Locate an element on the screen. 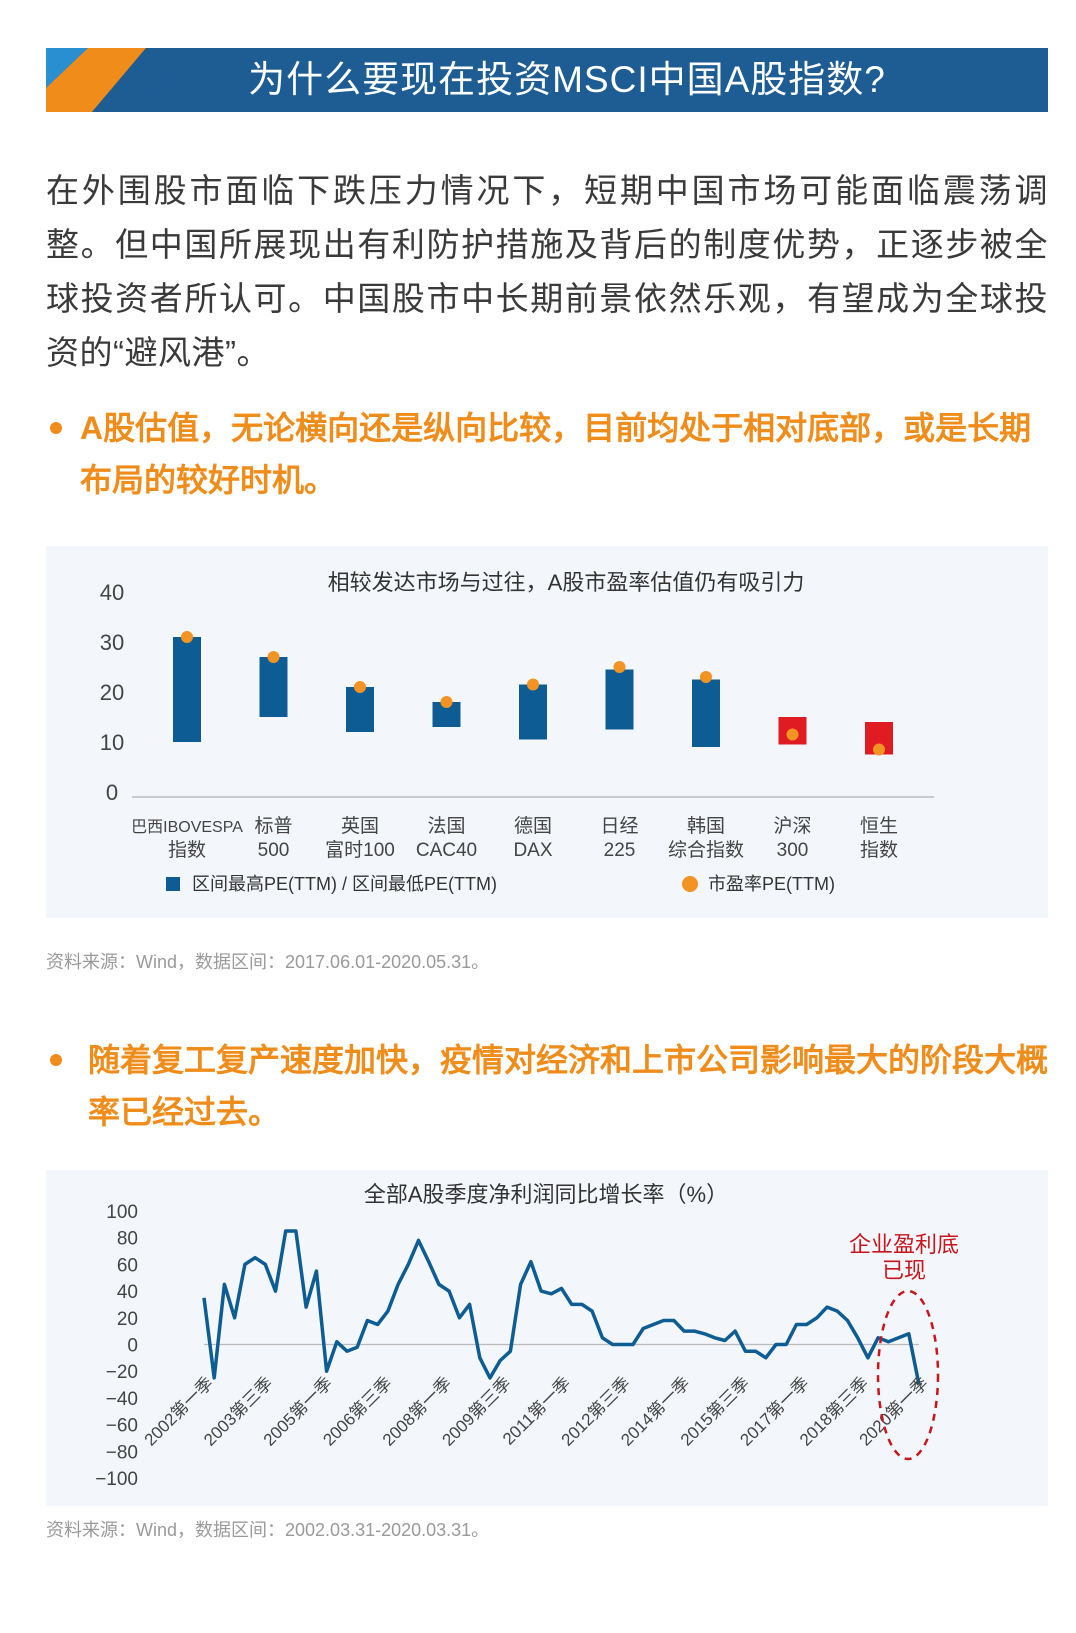  y-tick-label: −40 is located at coordinates (122, 1399).